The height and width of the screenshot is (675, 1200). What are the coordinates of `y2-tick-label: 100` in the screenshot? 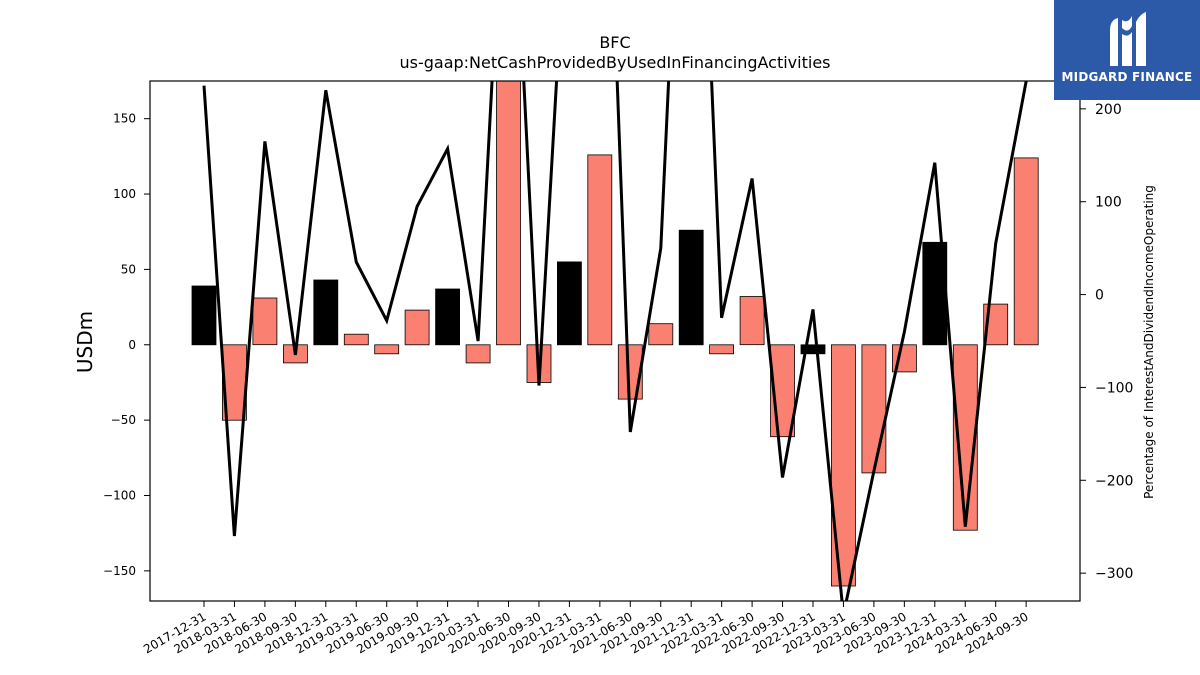 It's located at (1108, 203).